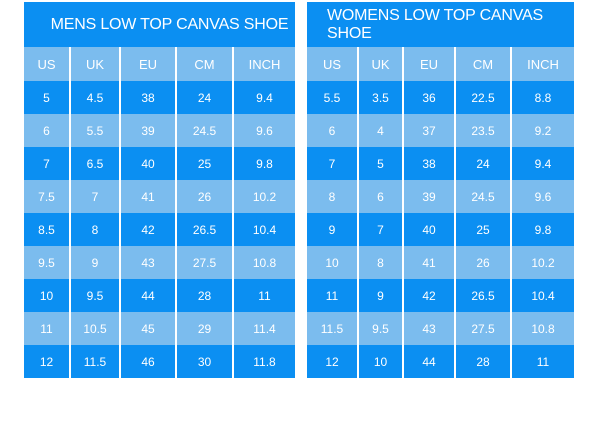 This screenshot has width=600, height=440. Describe the element at coordinates (94, 328) in the screenshot. I see `cell-uk: 10.5` at that location.